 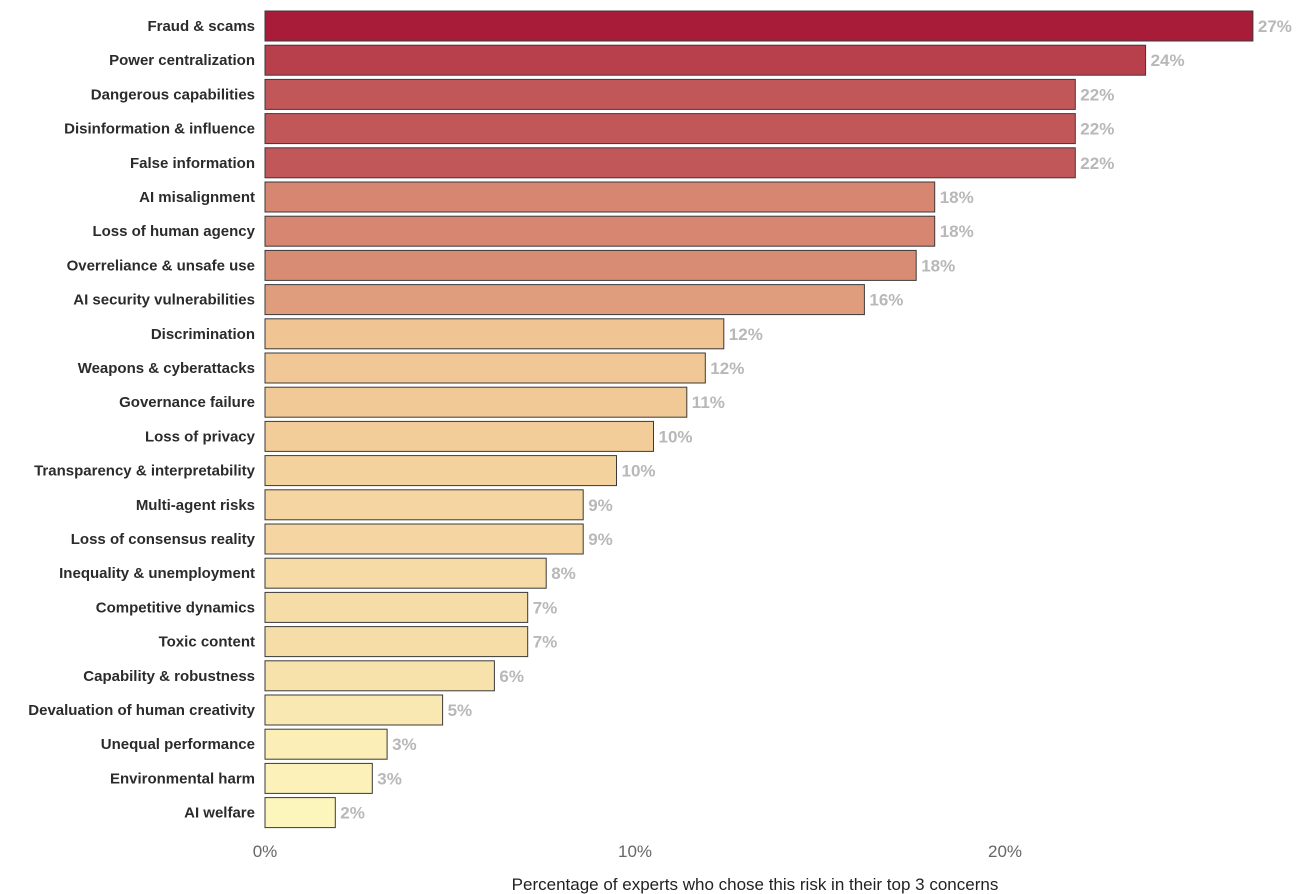 What do you see at coordinates (886, 300) in the screenshot?
I see `value-label-ai-security-vulnerabilities: 16%` at bounding box center [886, 300].